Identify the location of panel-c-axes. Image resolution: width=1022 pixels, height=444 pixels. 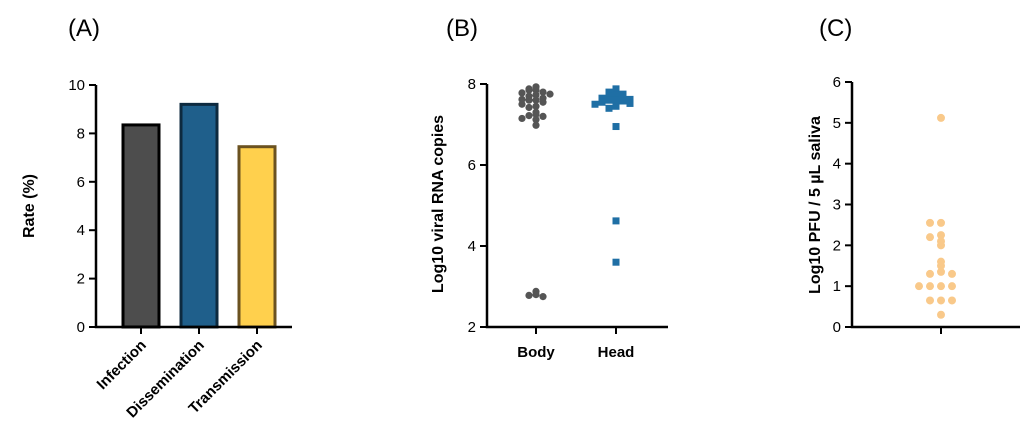
(935, 205).